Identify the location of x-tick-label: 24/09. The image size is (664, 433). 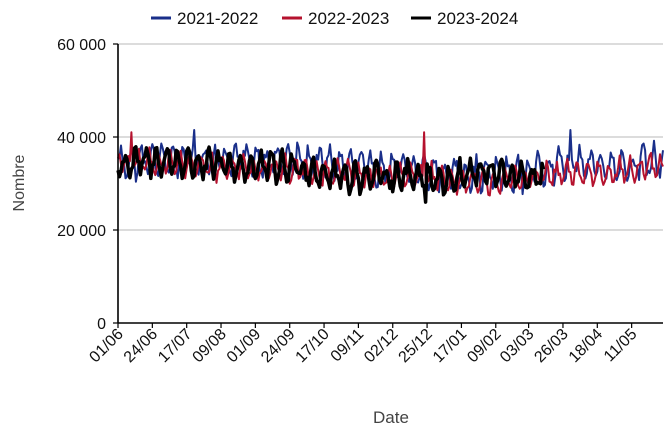
(278, 346).